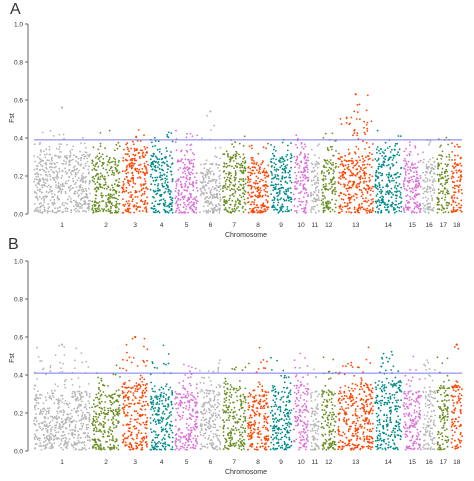  I want to click on x-tick-label: 13, so click(356, 225).